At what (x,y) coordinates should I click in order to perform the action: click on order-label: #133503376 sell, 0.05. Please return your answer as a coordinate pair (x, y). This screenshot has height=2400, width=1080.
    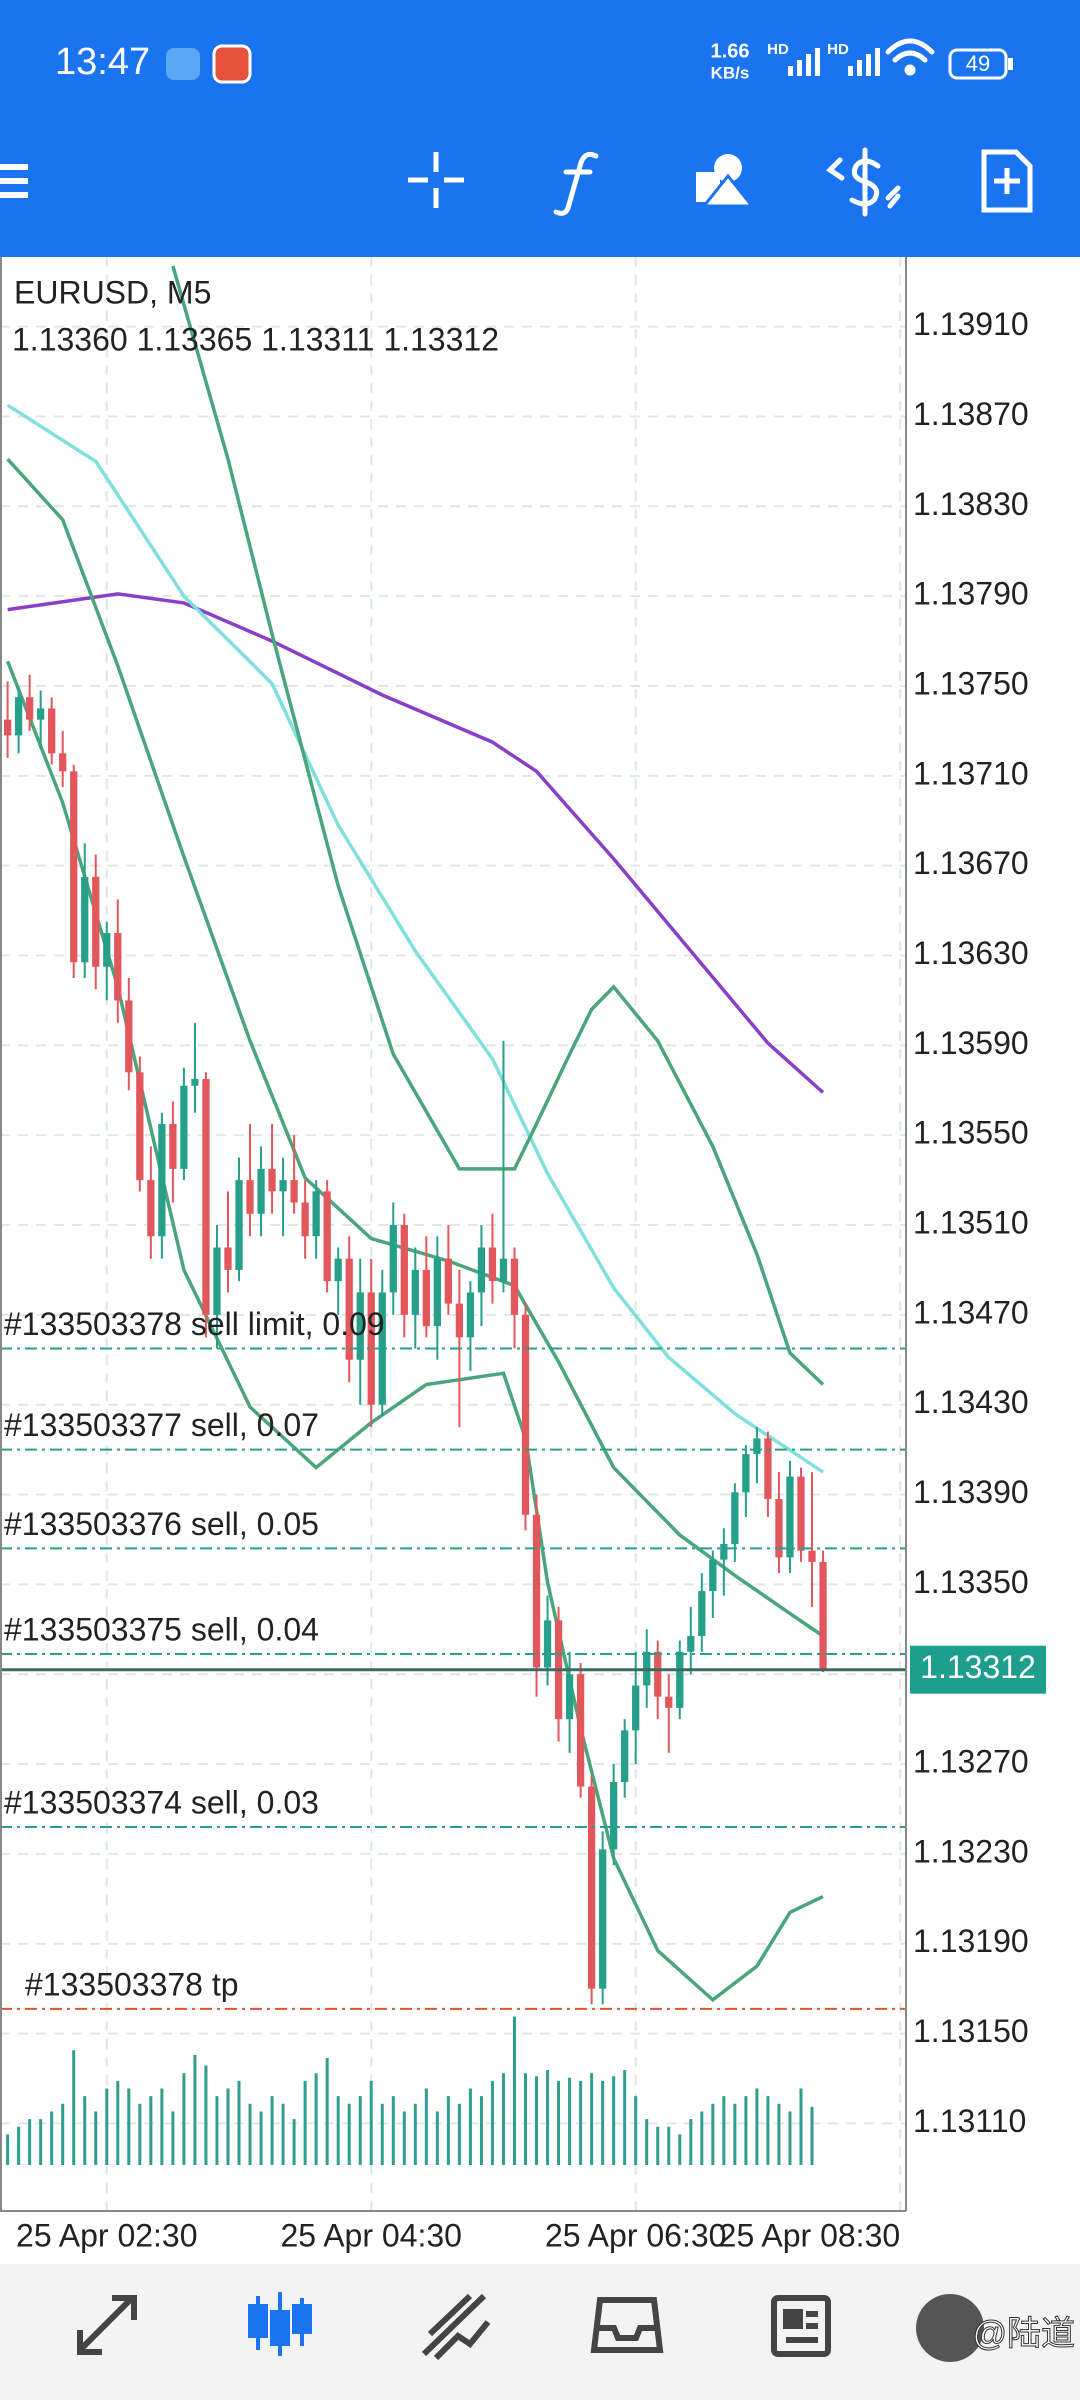
    Looking at the image, I should click on (161, 1524).